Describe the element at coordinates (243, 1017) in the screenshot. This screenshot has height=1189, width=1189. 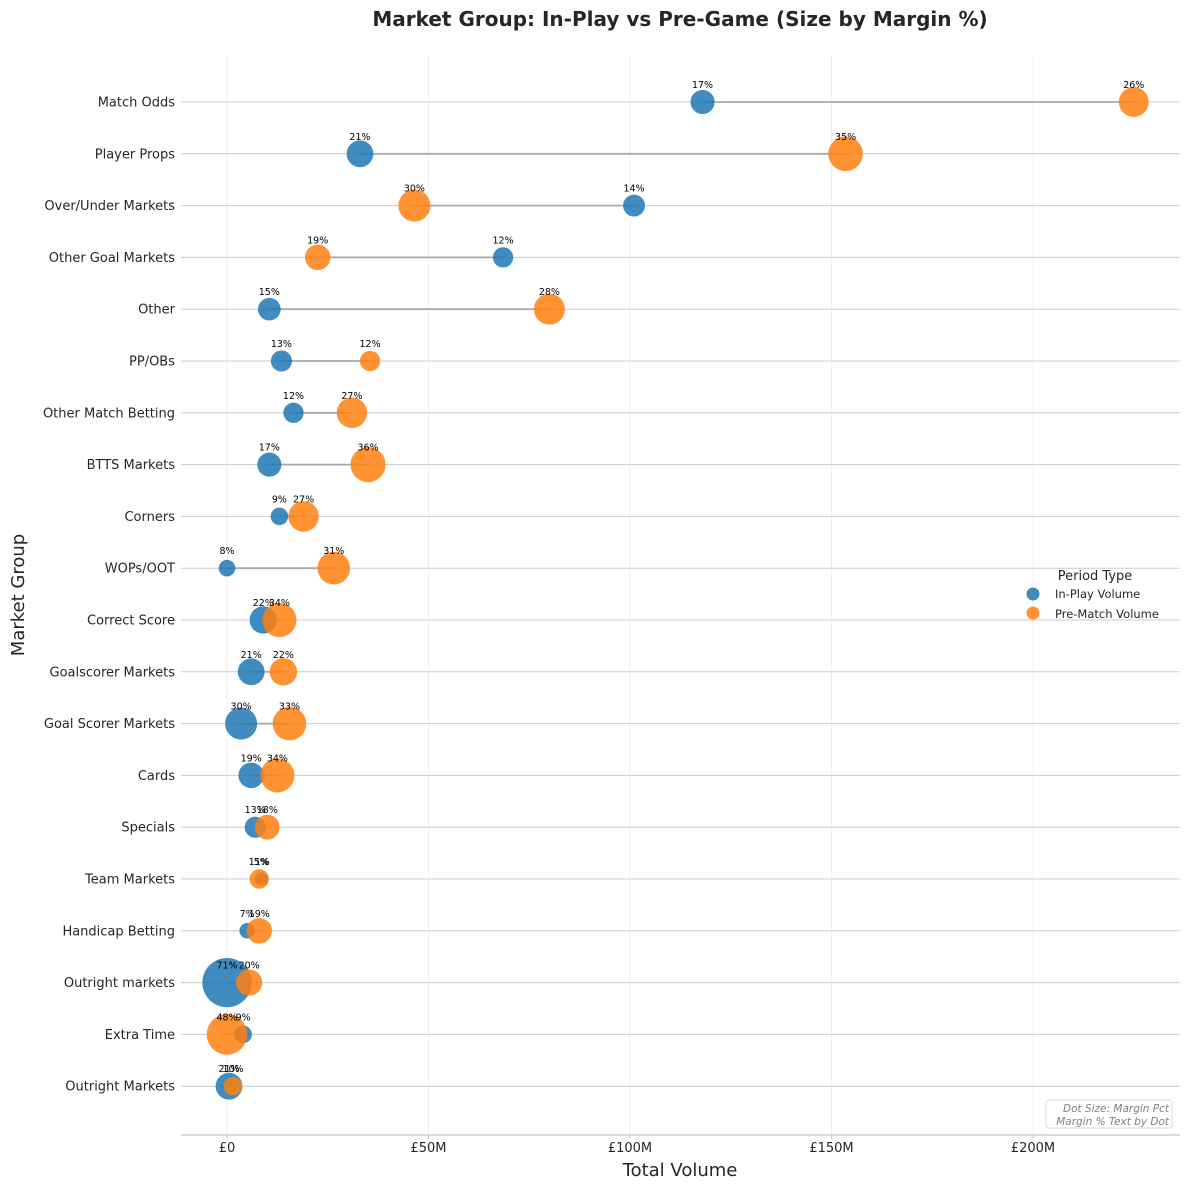
I see `in-play-margin-label: 9%` at that location.